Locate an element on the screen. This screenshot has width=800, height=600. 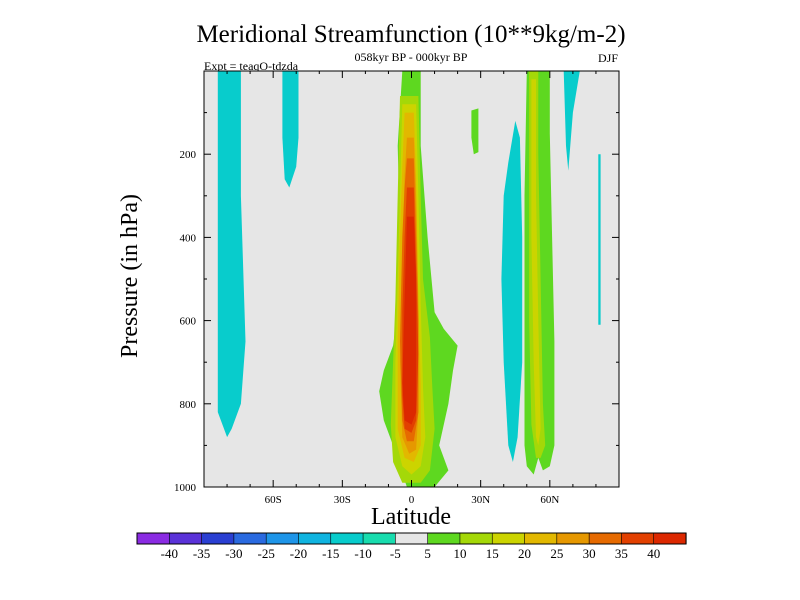
colorbar-label: -5 is located at coordinates (395, 553).